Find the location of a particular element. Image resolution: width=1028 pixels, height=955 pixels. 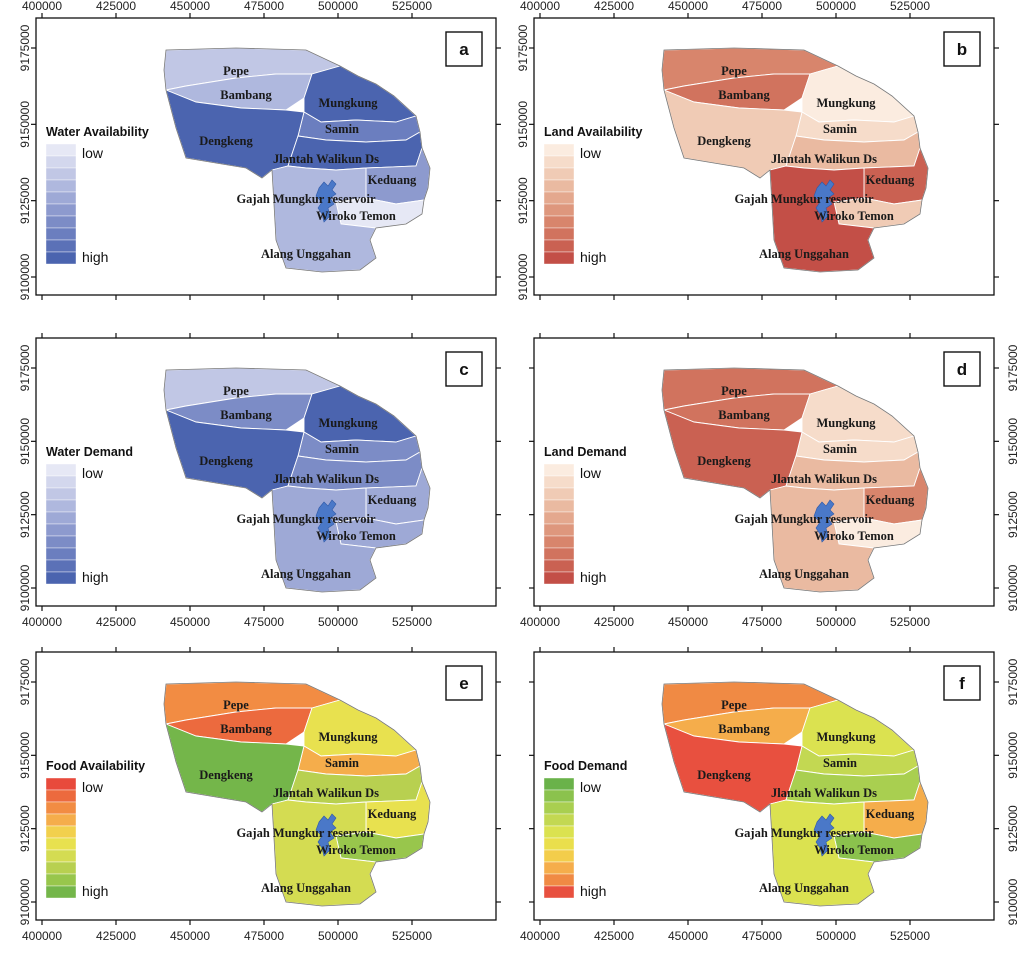

x-tick-label: 525000 is located at coordinates (910, 6).